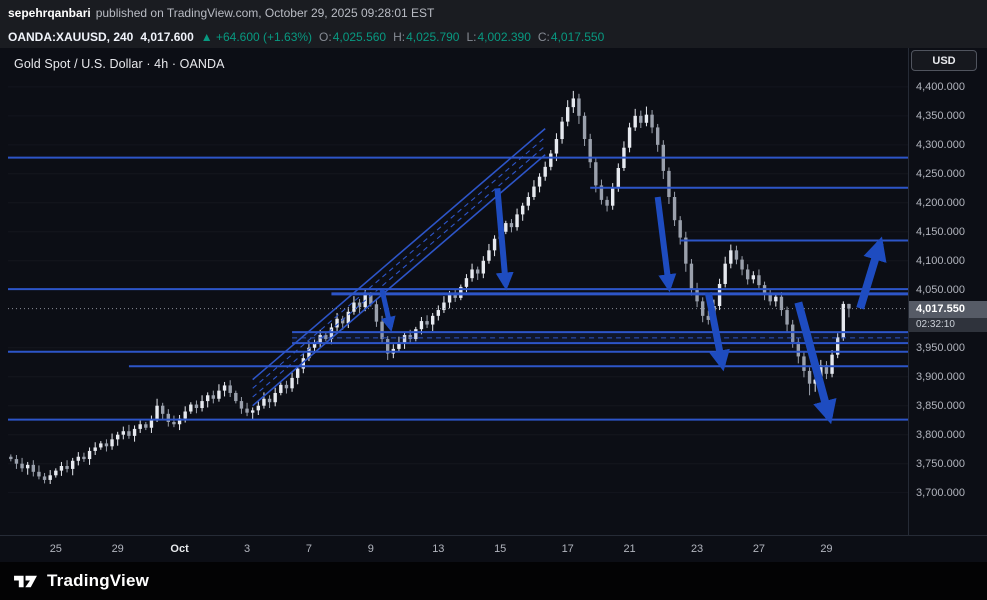  Describe the element at coordinates (629, 549) in the screenshot. I see `time-axis-label: 21` at that location.